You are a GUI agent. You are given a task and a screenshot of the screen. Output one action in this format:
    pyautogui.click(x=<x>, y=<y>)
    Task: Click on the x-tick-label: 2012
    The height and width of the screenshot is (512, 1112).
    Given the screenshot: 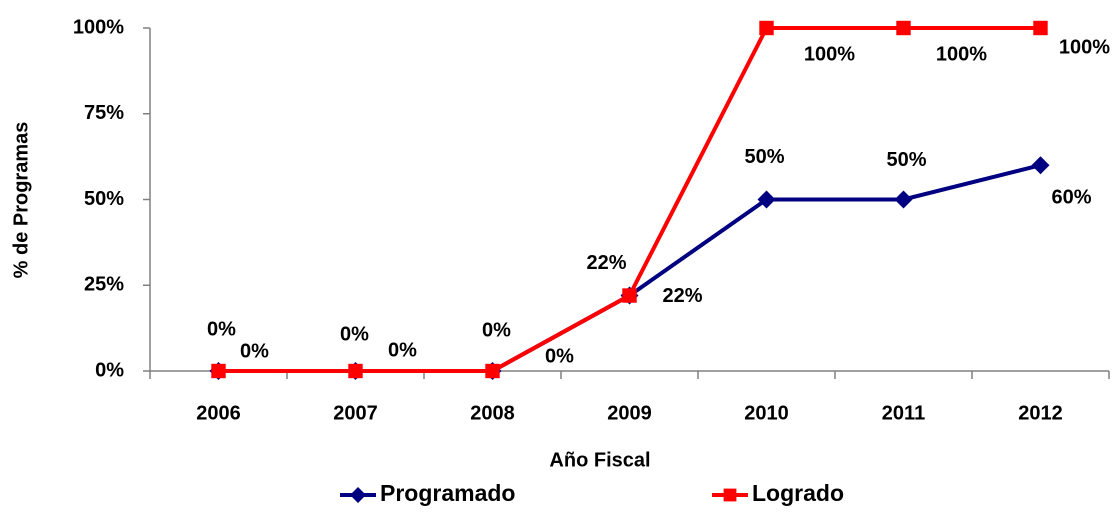 What is the action you would take?
    pyautogui.click(x=1040, y=413)
    